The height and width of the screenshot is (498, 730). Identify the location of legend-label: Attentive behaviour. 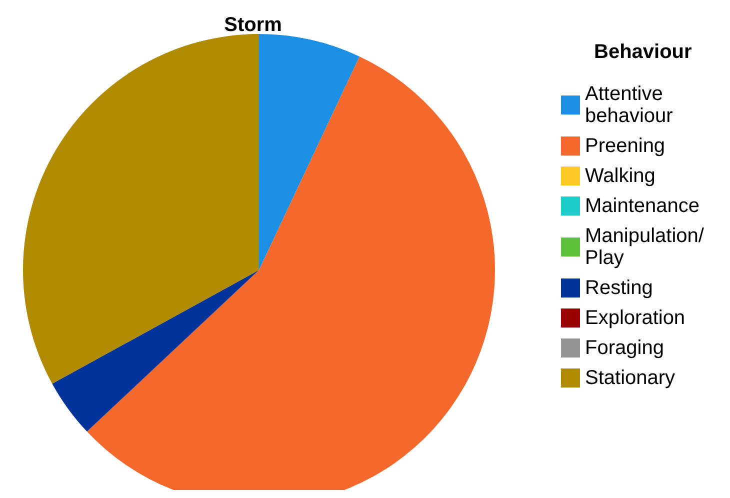
(629, 105).